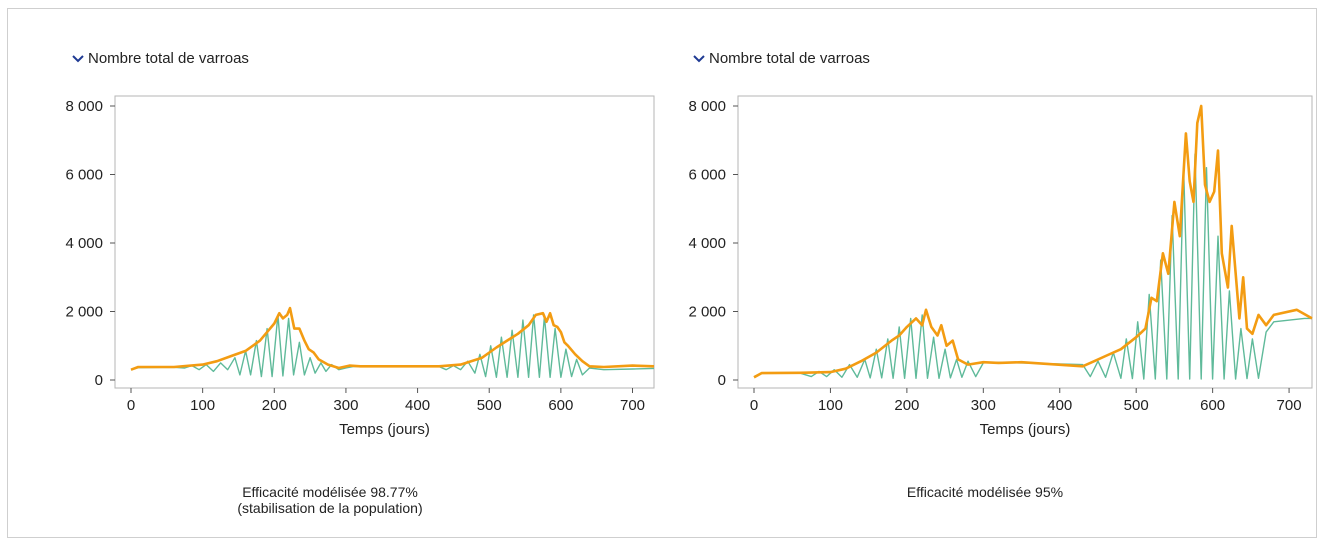 This screenshot has height=538, width=1318. I want to click on chart-caption: Efficacité modélisée 95%, so click(985, 492).